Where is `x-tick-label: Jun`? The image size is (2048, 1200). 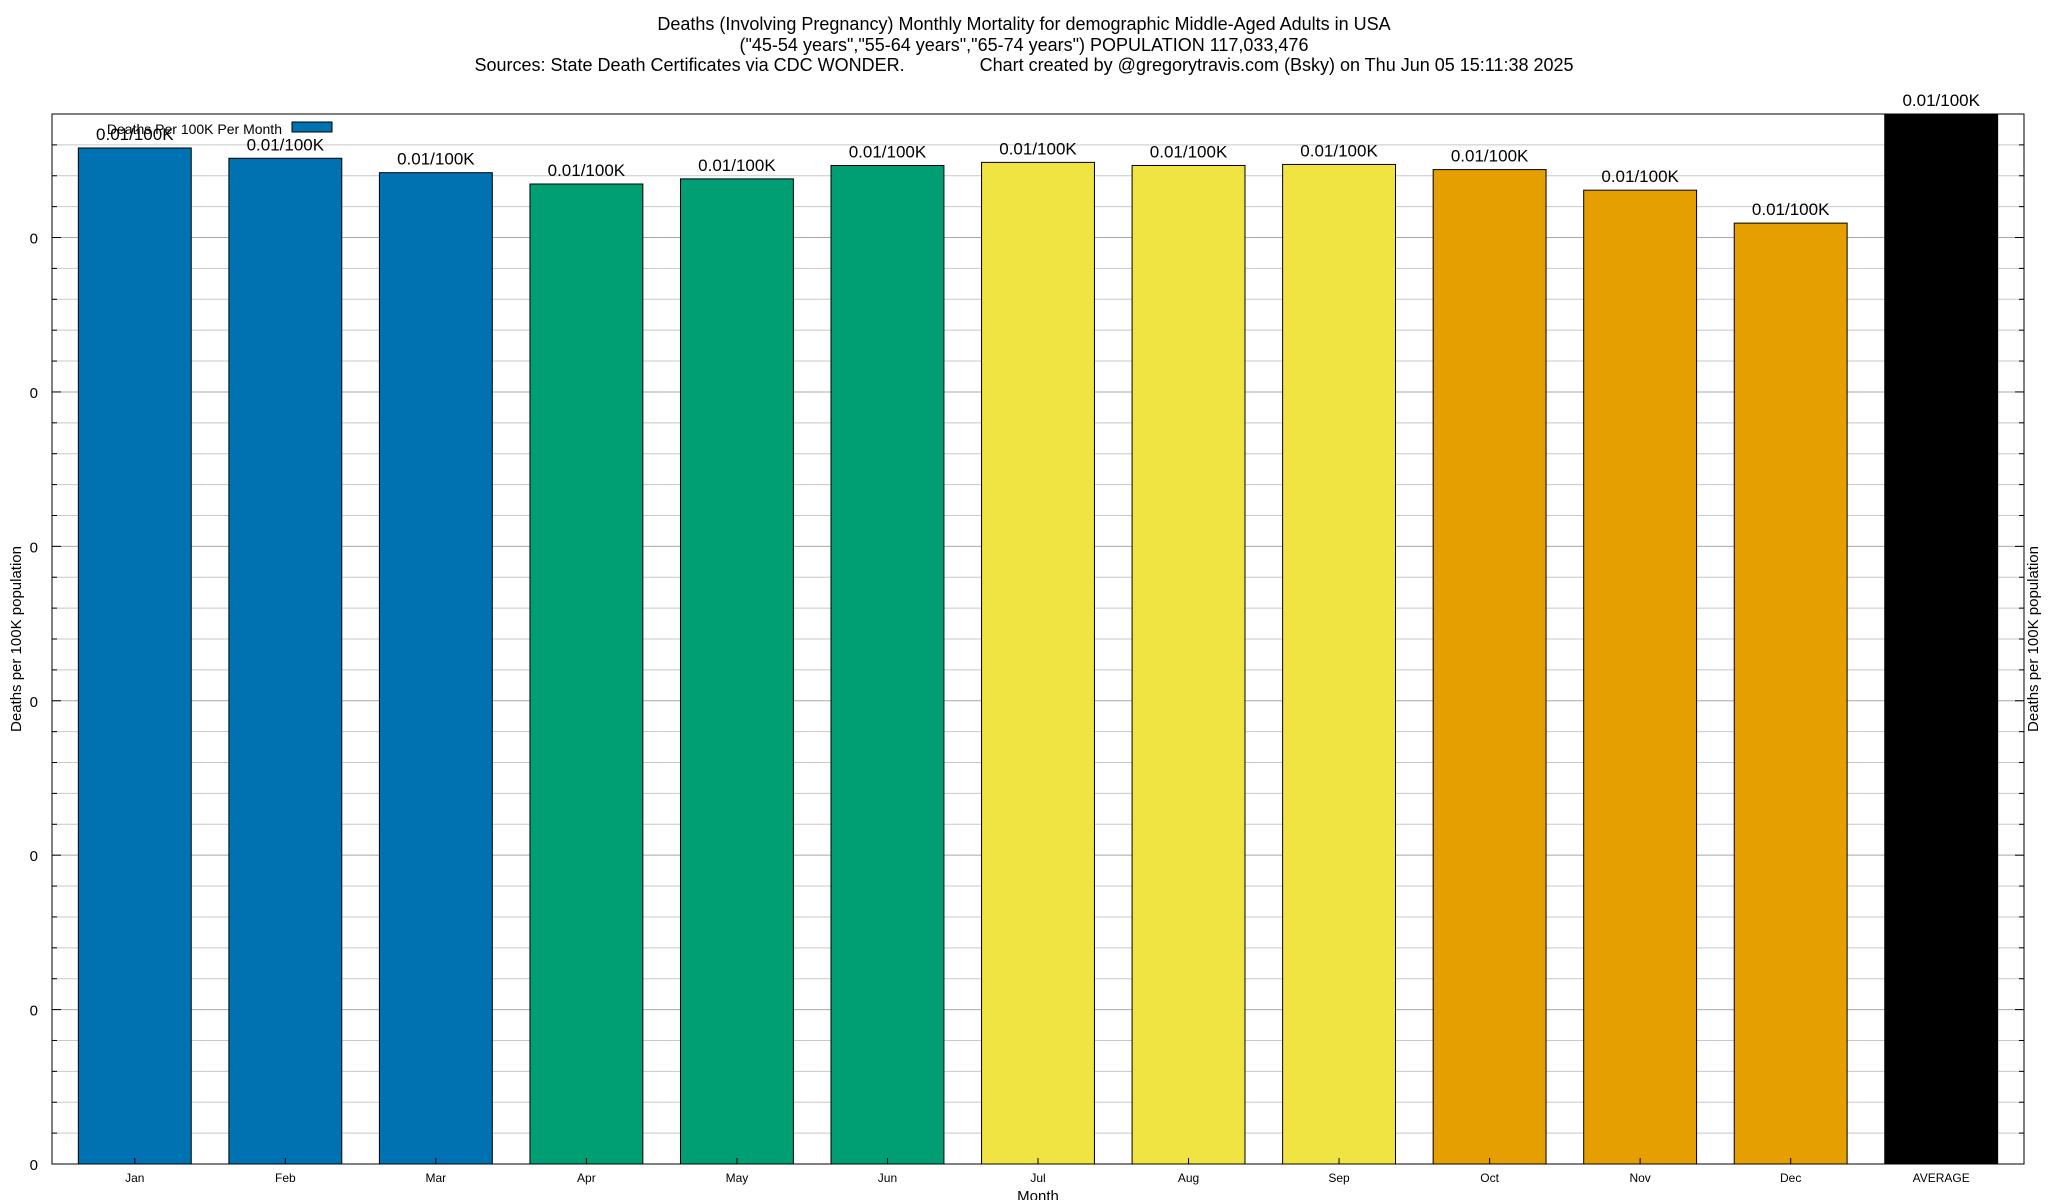 x-tick-label: Jun is located at coordinates (887, 1178).